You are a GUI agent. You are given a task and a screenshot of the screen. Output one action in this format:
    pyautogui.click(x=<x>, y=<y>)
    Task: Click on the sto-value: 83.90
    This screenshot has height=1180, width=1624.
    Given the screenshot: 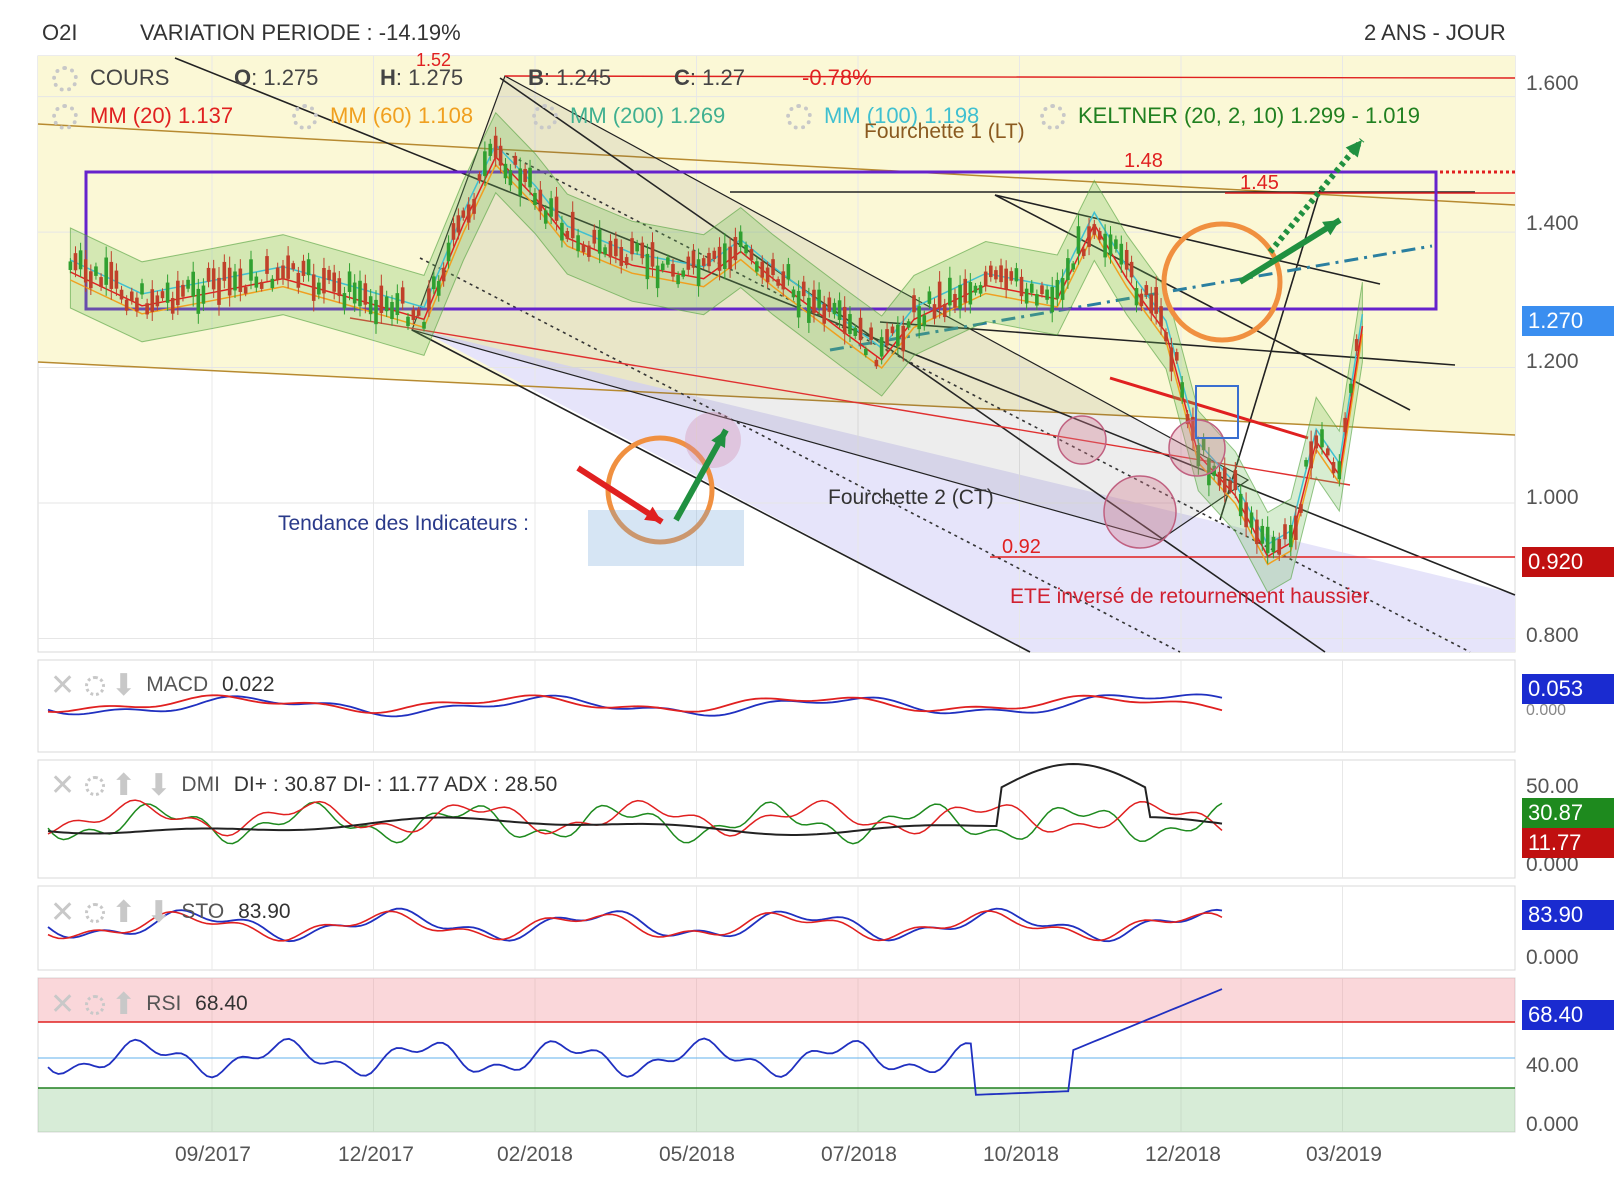 What is the action you would take?
    pyautogui.click(x=264, y=912)
    